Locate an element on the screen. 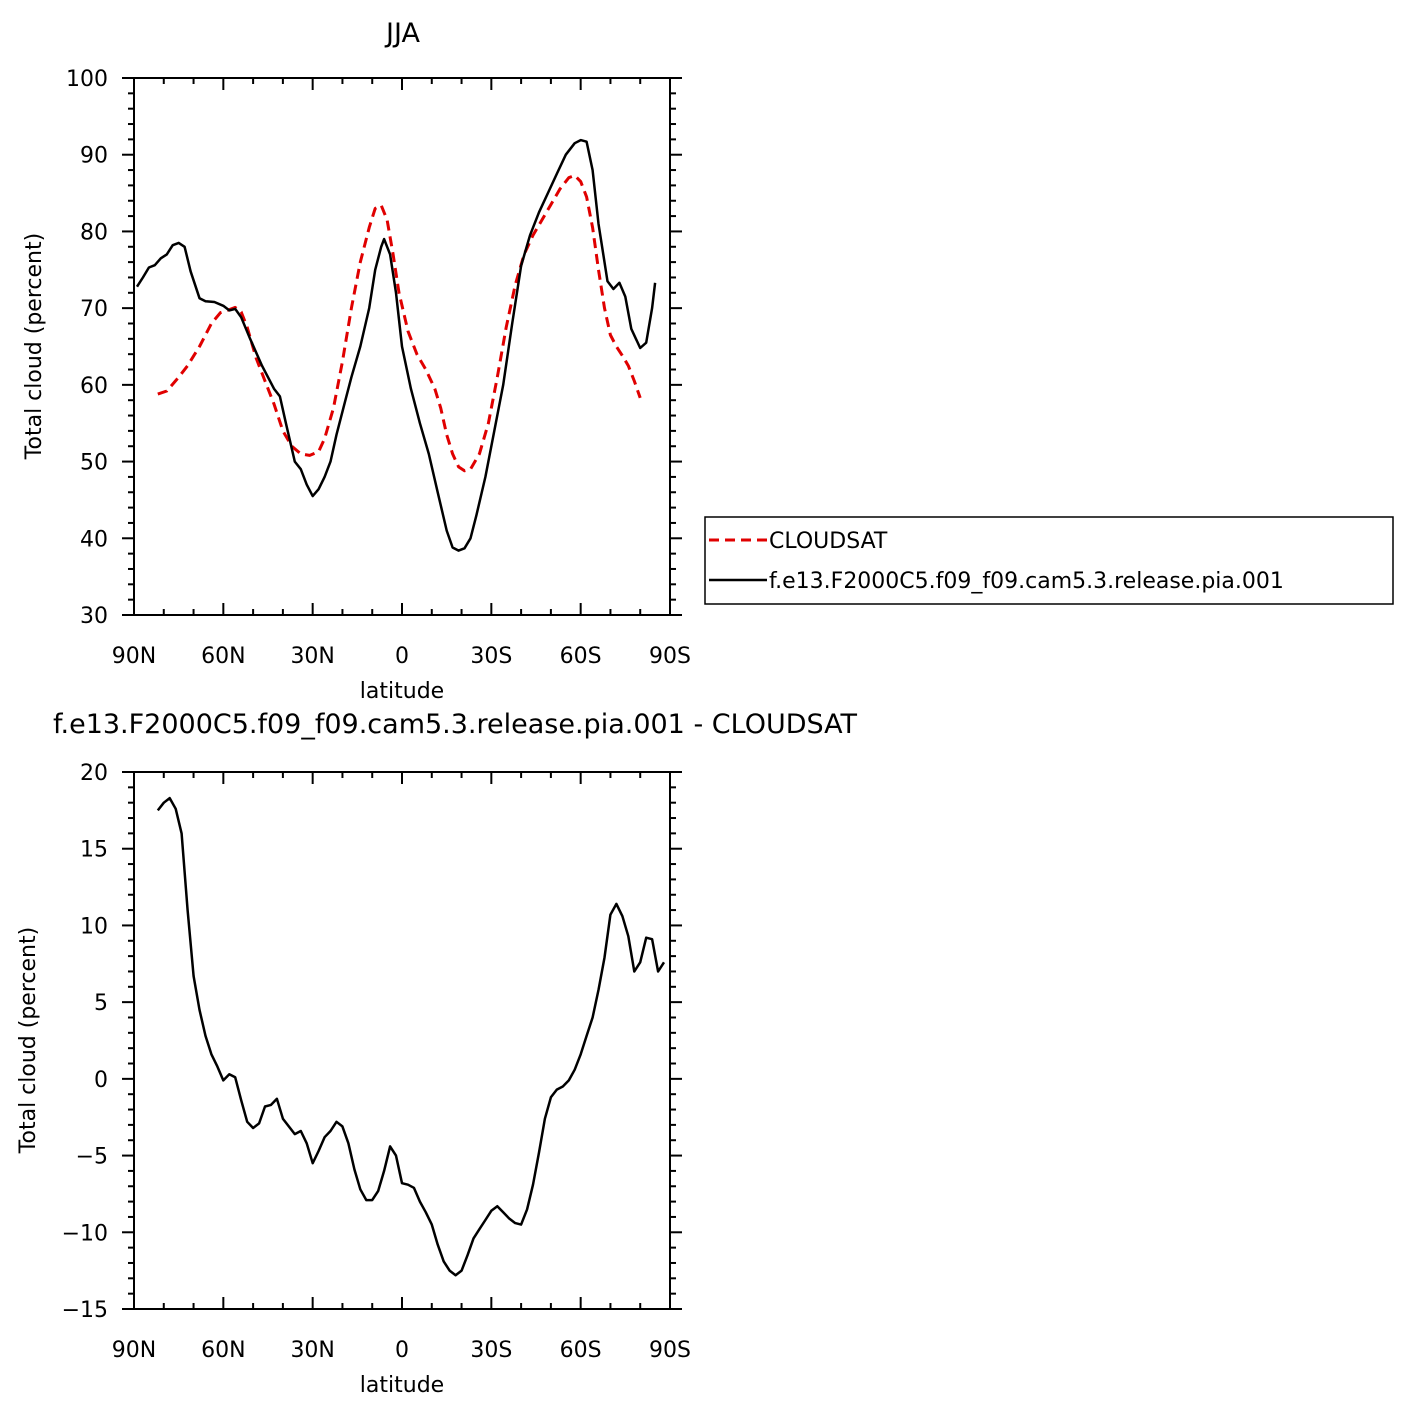  bottom-series-group is located at coordinates (411, 1036).